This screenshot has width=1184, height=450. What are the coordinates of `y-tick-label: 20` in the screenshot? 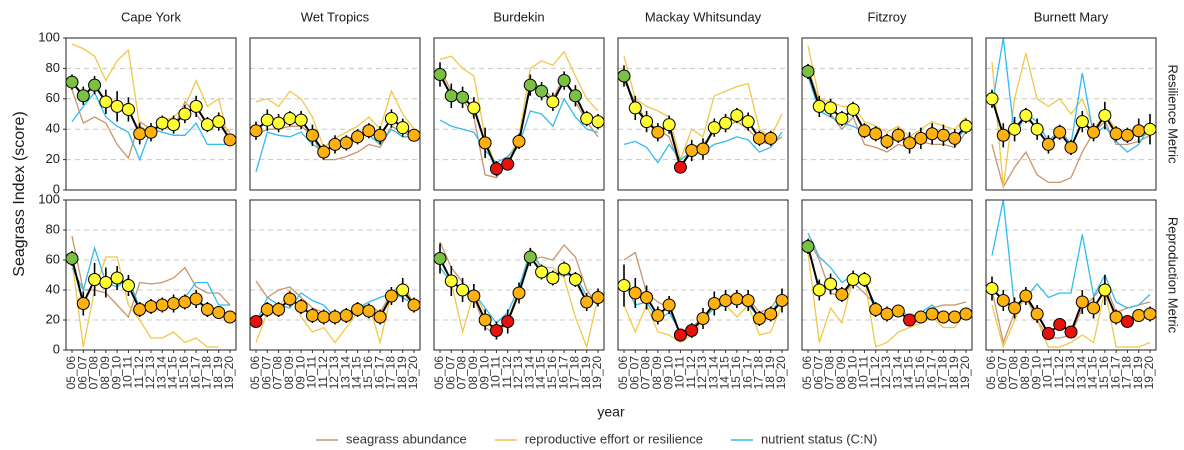 It's located at (53, 318).